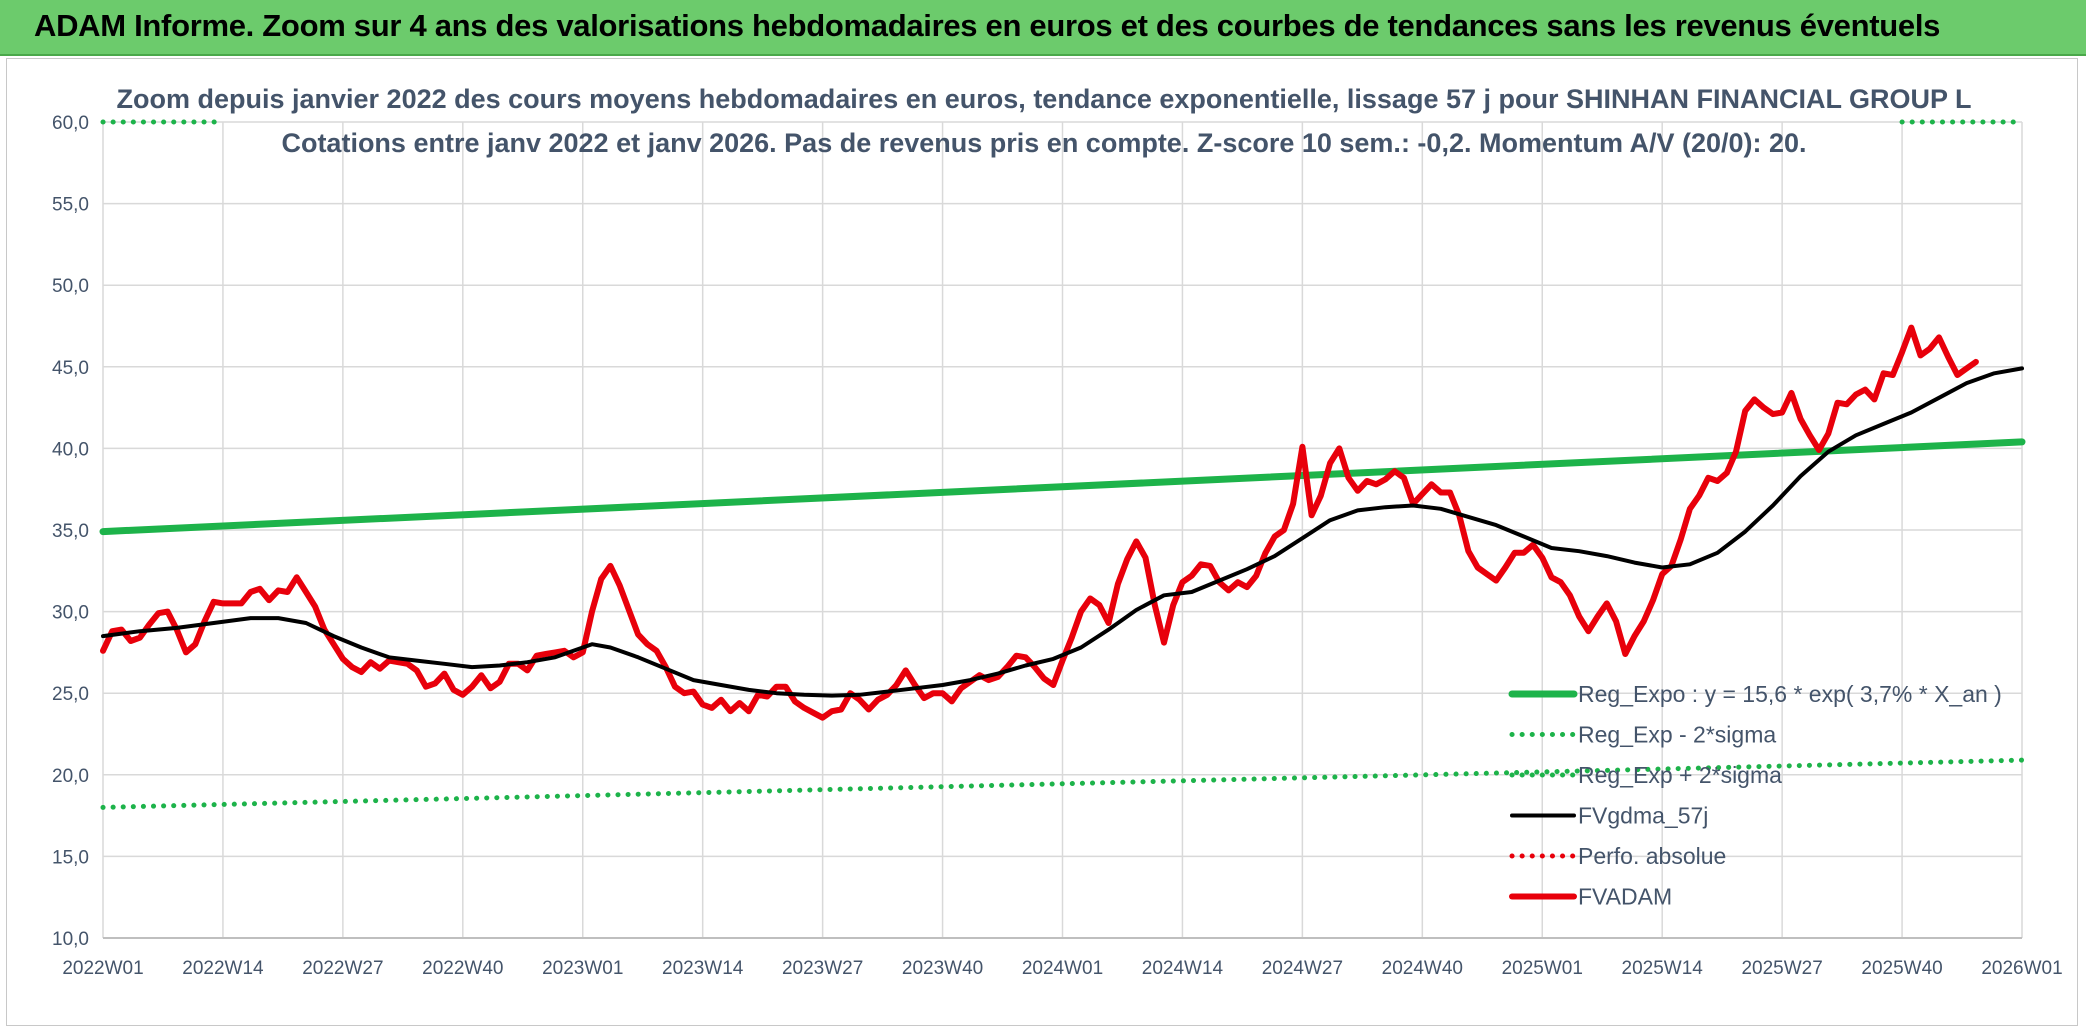  Describe the element at coordinates (942, 968) in the screenshot. I see `x-tick-label: 2023W40` at that location.